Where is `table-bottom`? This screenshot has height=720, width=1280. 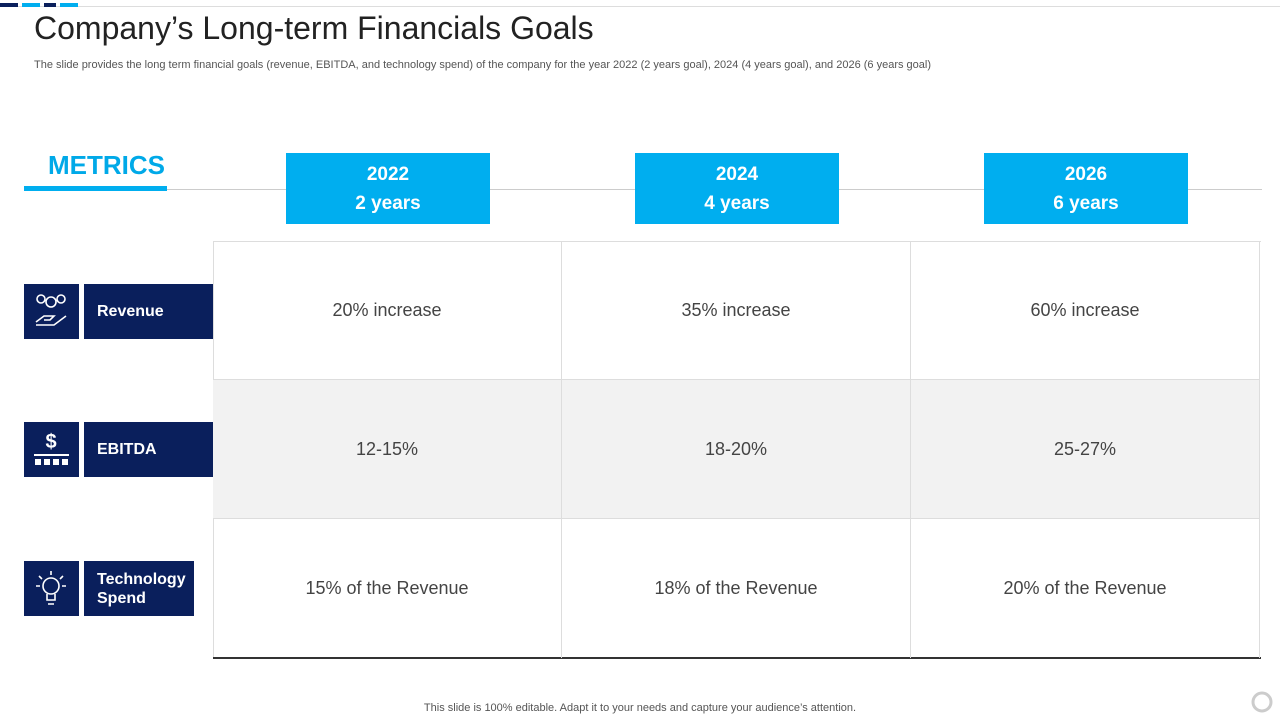 table-bottom is located at coordinates (737, 658).